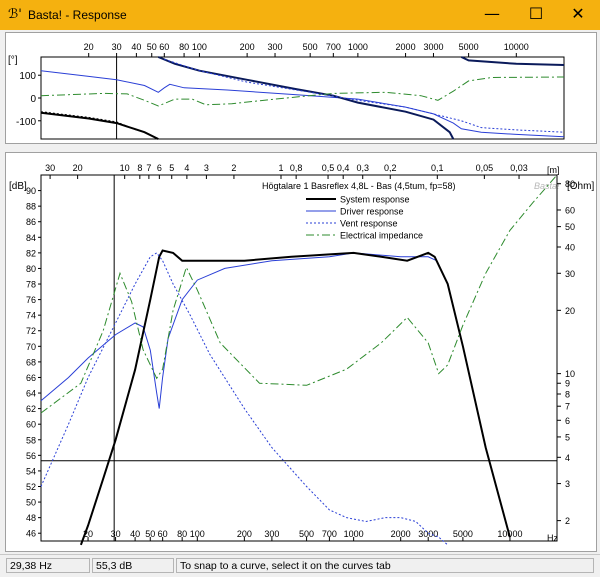  What do you see at coordinates (31, 503) in the screenshot?
I see `db-tick-label: 50` at bounding box center [31, 503].